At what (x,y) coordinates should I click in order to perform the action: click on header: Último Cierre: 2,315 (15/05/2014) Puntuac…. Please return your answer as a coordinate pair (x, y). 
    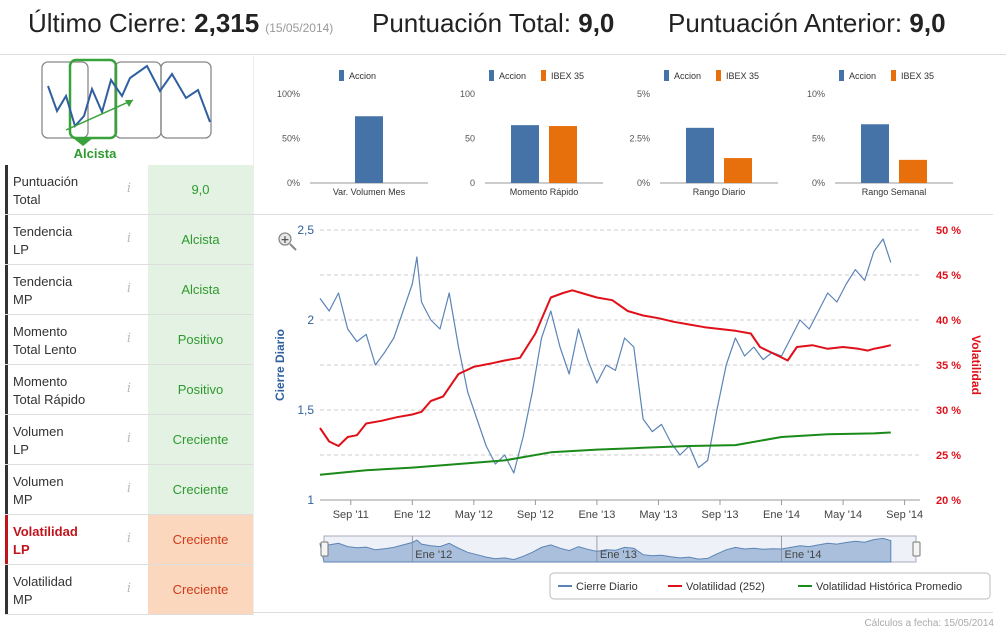
    Looking at the image, I should click on (503, 27).